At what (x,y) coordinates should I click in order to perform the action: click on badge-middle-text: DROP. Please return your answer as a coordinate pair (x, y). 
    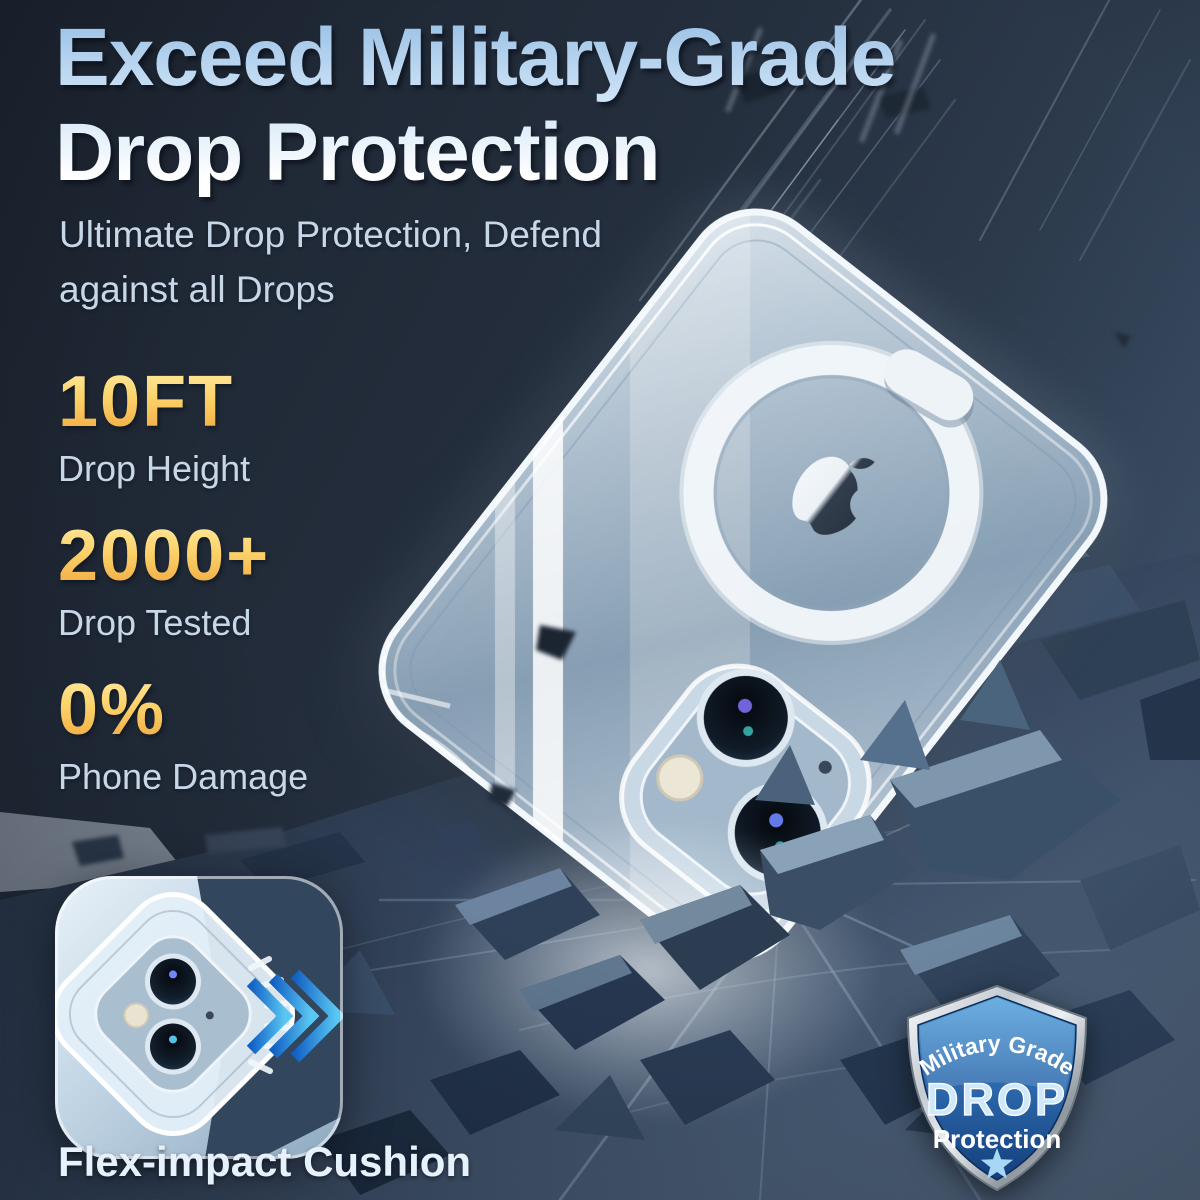
    Looking at the image, I should click on (997, 1099).